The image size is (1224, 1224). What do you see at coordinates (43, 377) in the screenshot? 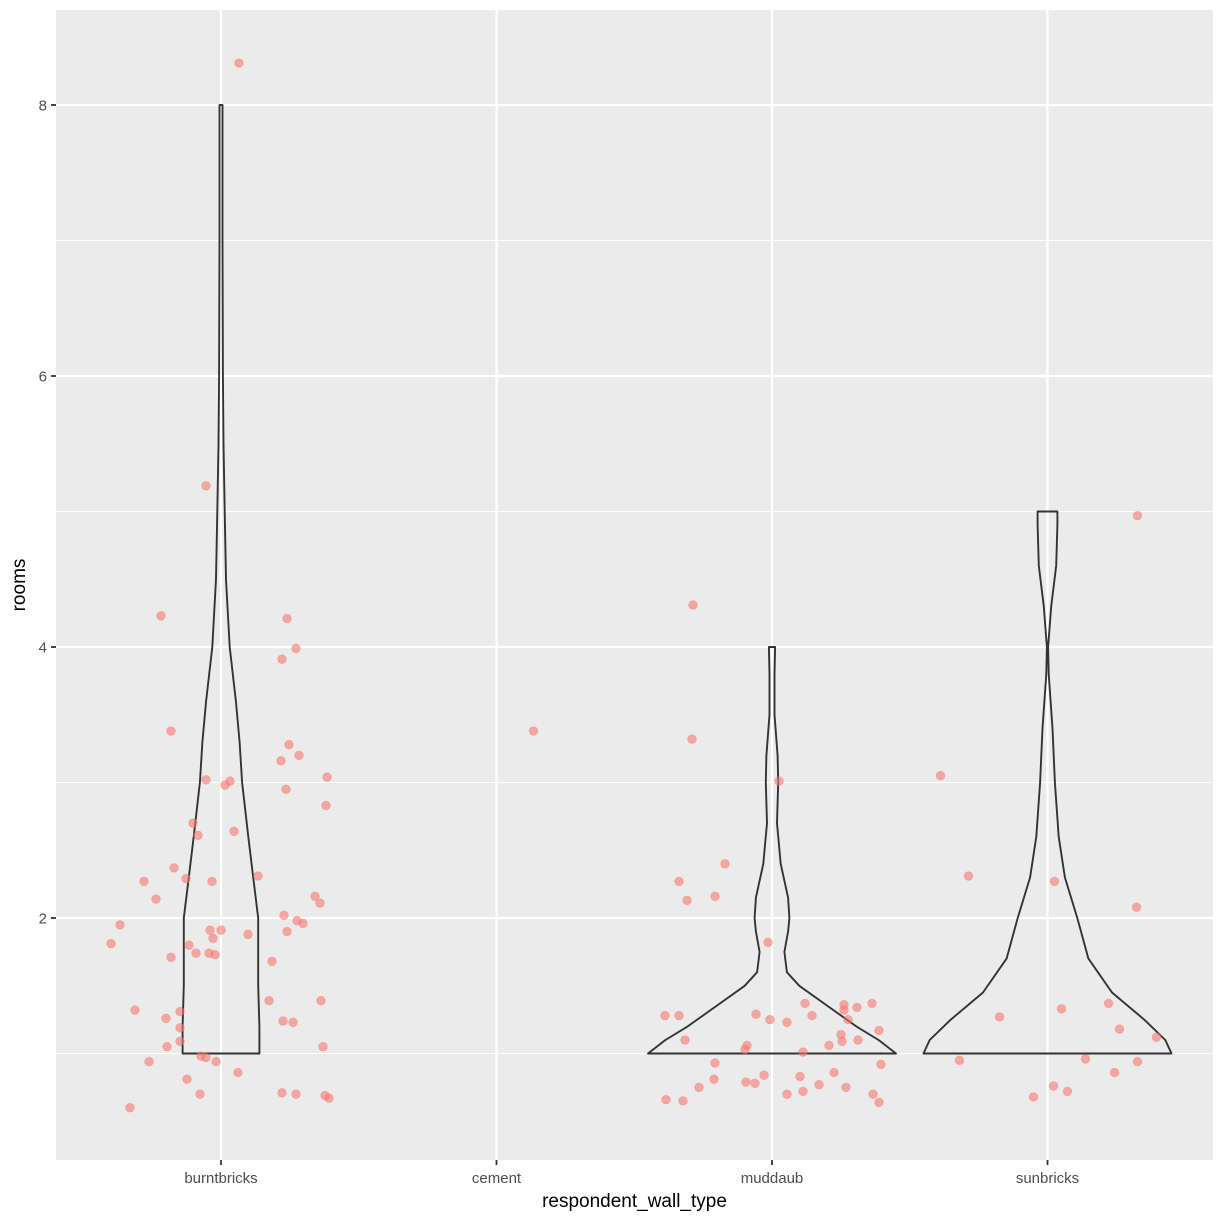
I see `y-tick-label: 6` at bounding box center [43, 377].